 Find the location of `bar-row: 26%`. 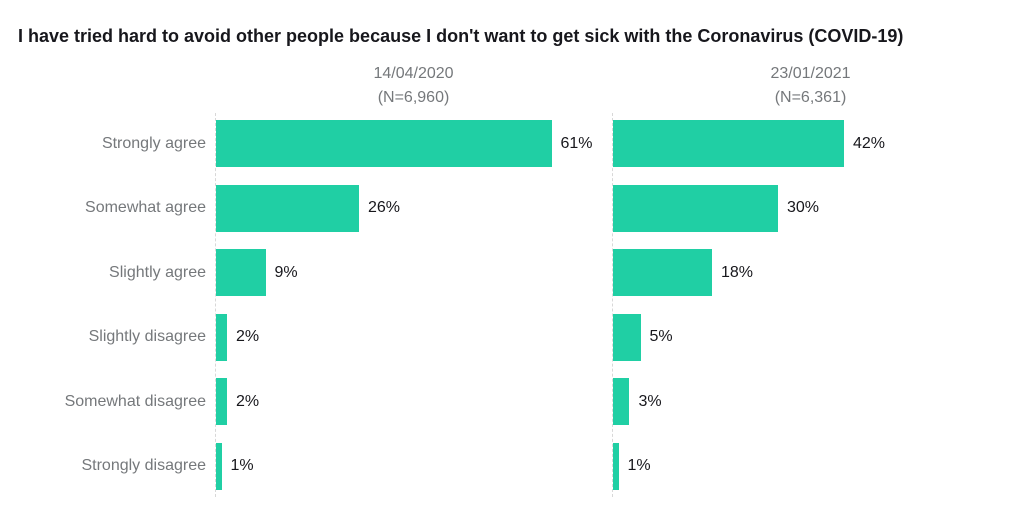

bar-row: 26% is located at coordinates (414, 208).